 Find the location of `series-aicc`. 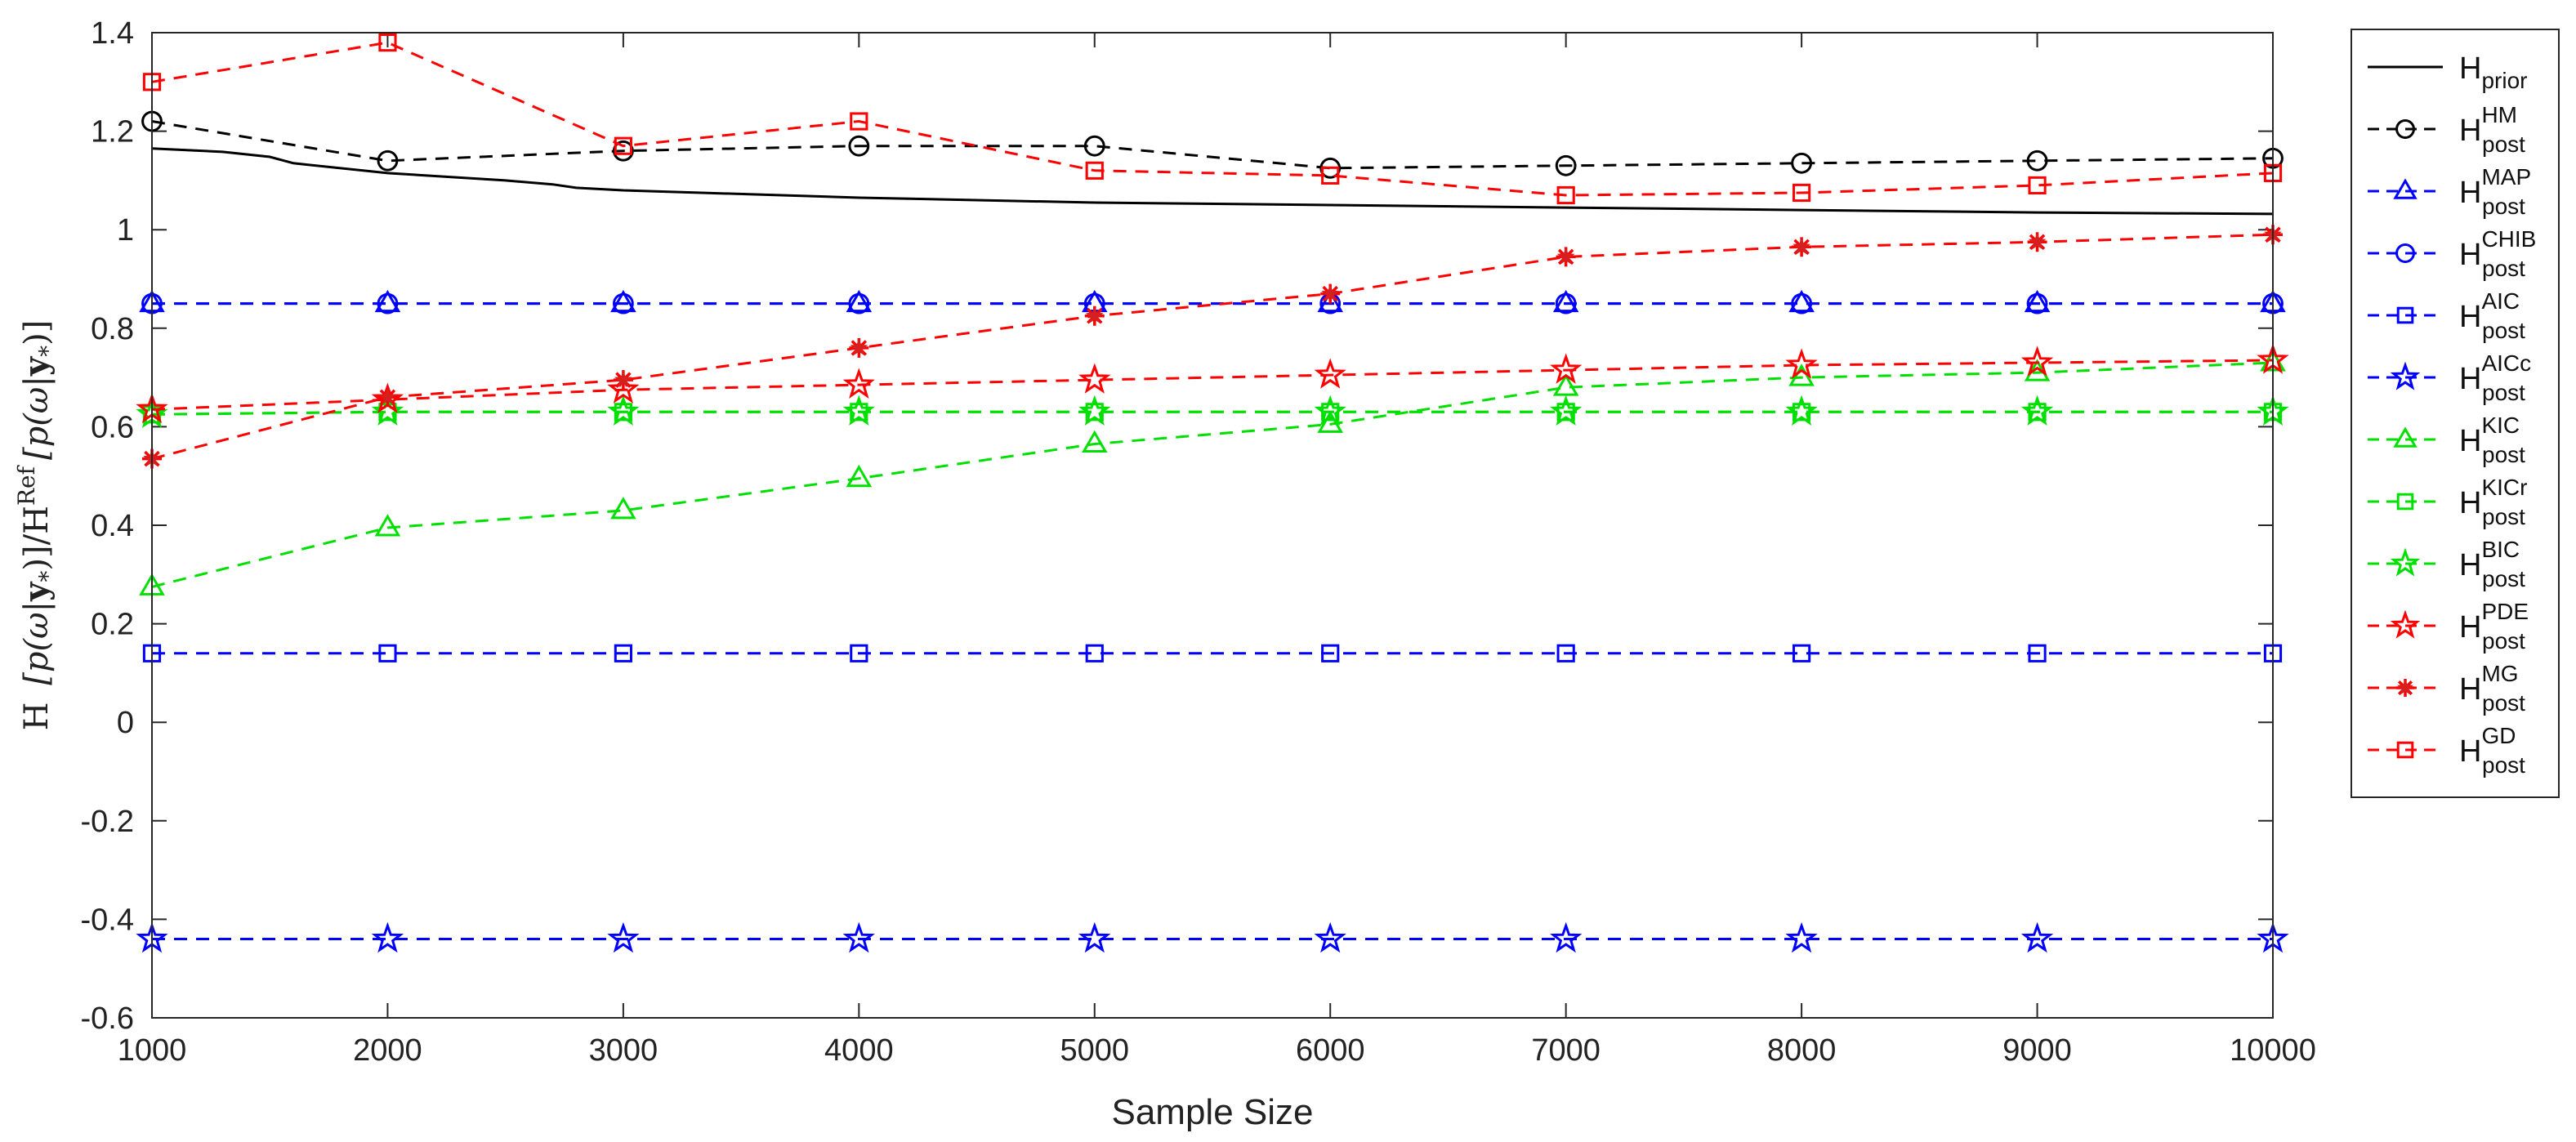

series-aicc is located at coordinates (1213, 937).